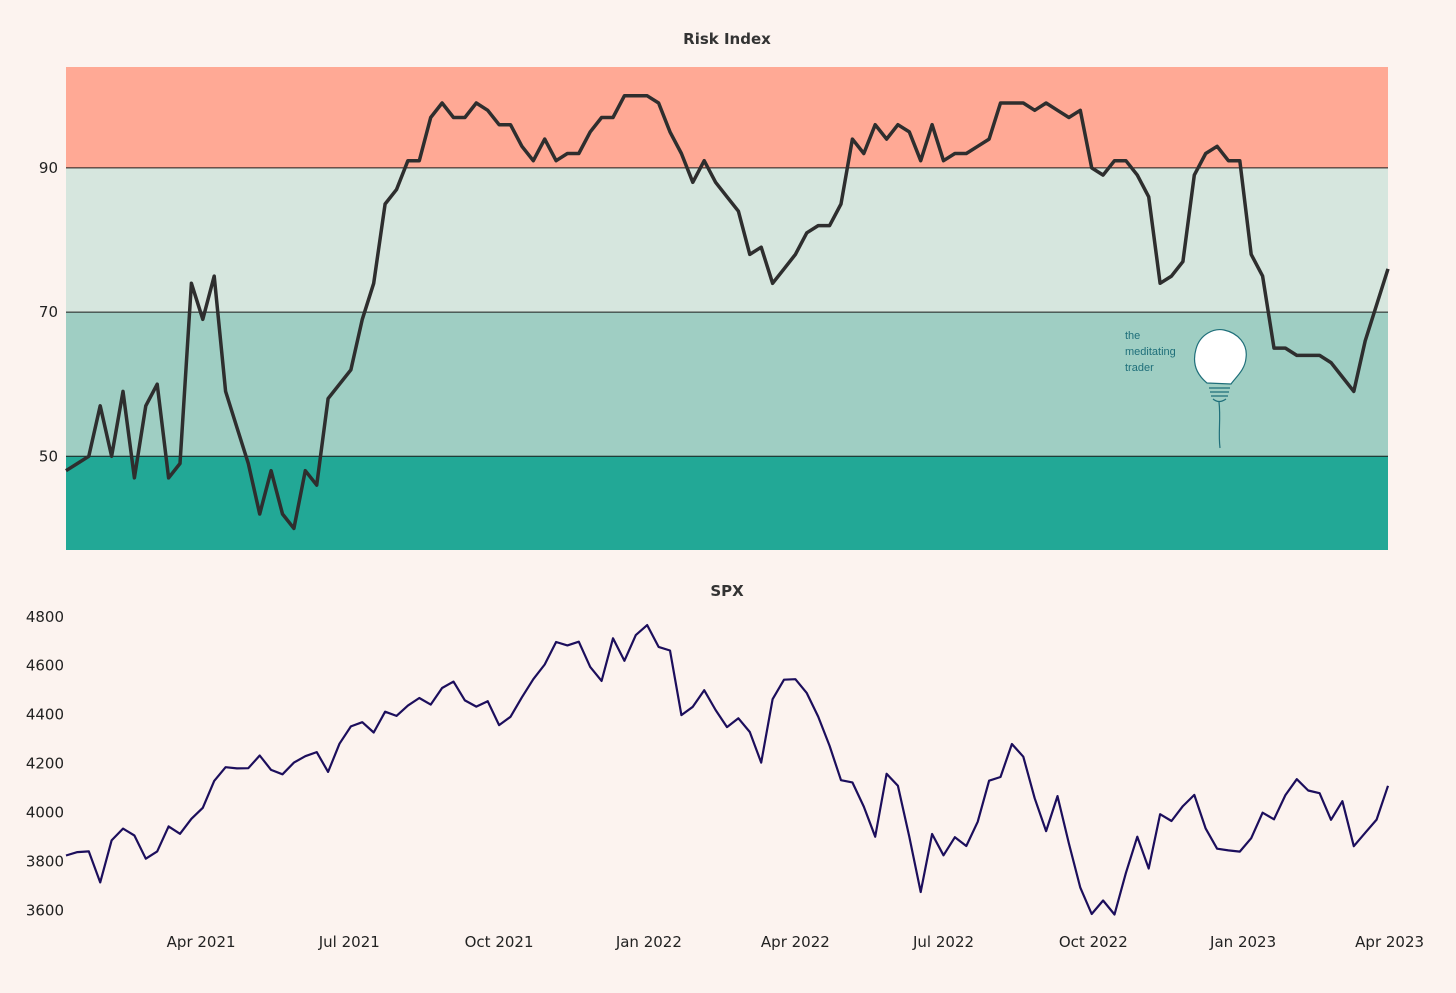  I want to click on spx-y-tick-label: 3800, so click(45, 861).